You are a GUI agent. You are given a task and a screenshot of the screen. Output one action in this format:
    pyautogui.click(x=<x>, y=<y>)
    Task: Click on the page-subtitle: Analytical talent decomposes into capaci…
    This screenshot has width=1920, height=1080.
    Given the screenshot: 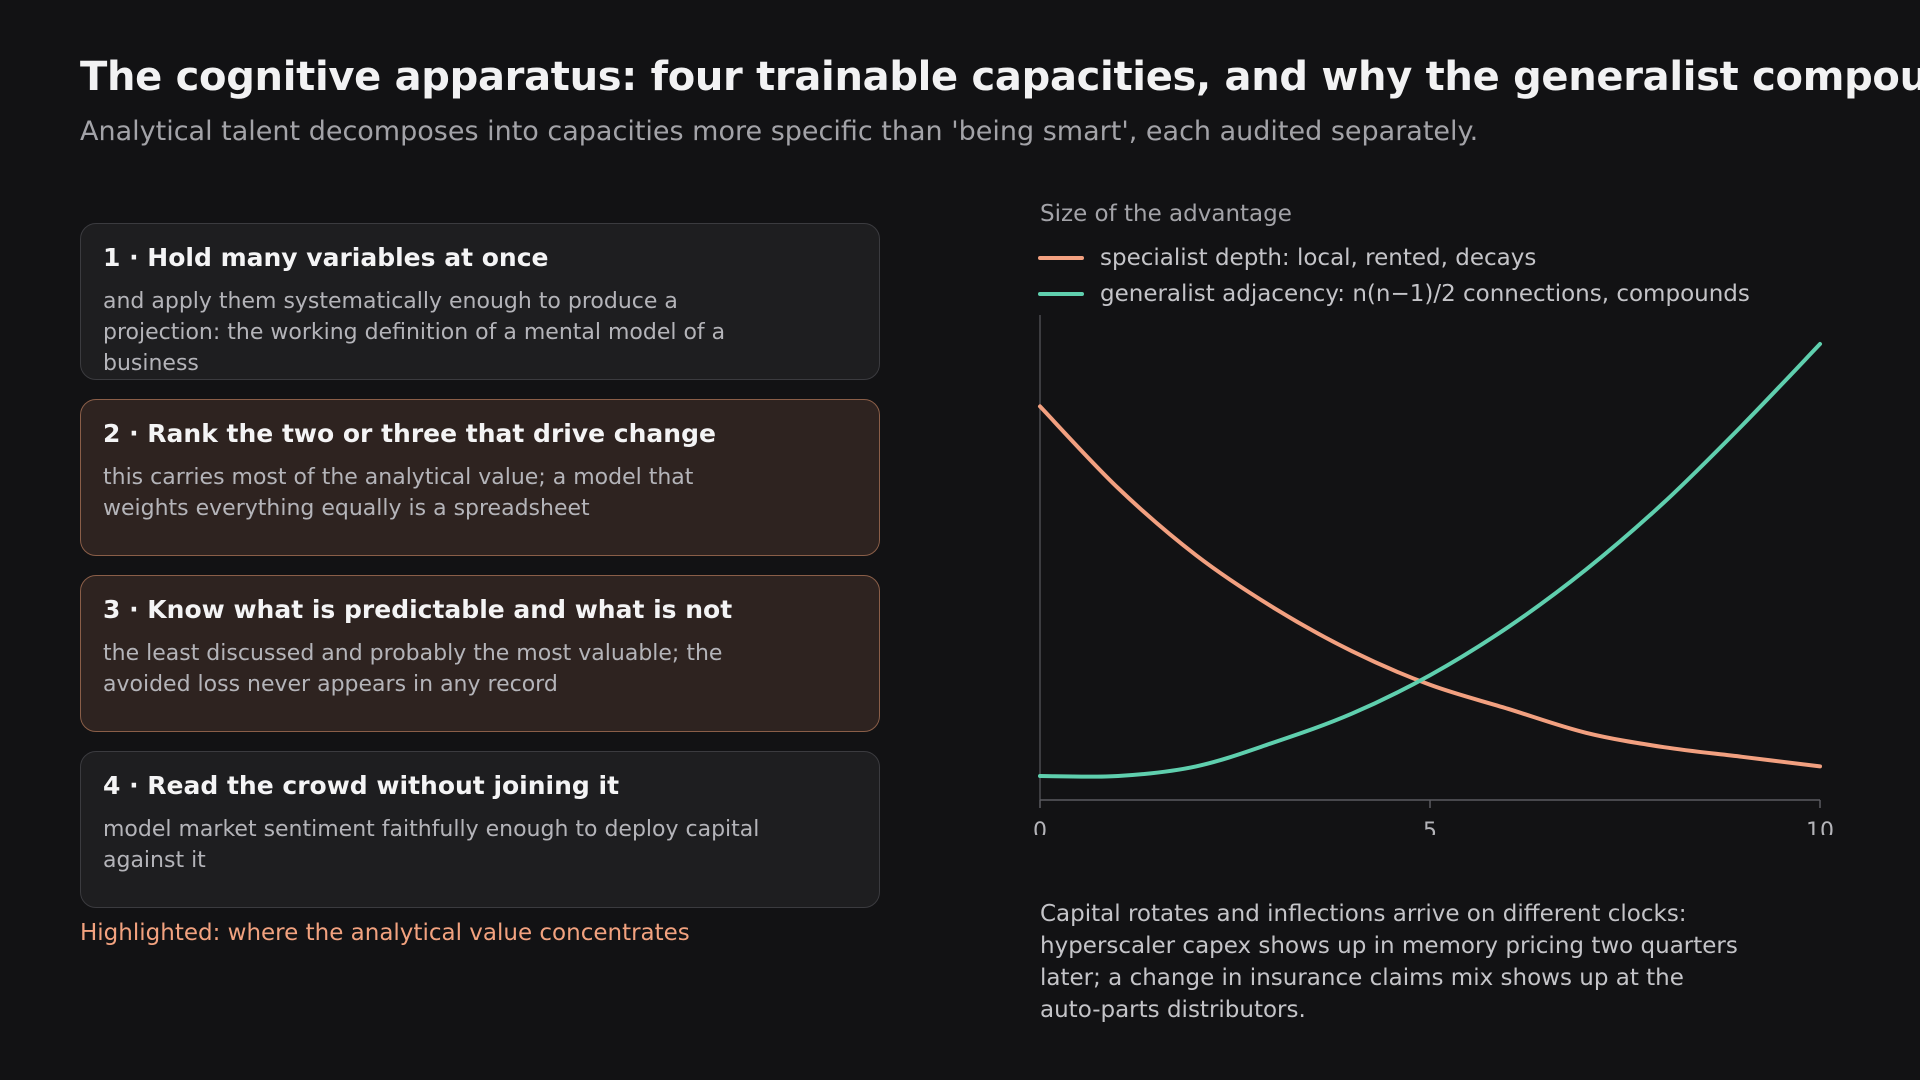 What is the action you would take?
    pyautogui.click(x=779, y=131)
    